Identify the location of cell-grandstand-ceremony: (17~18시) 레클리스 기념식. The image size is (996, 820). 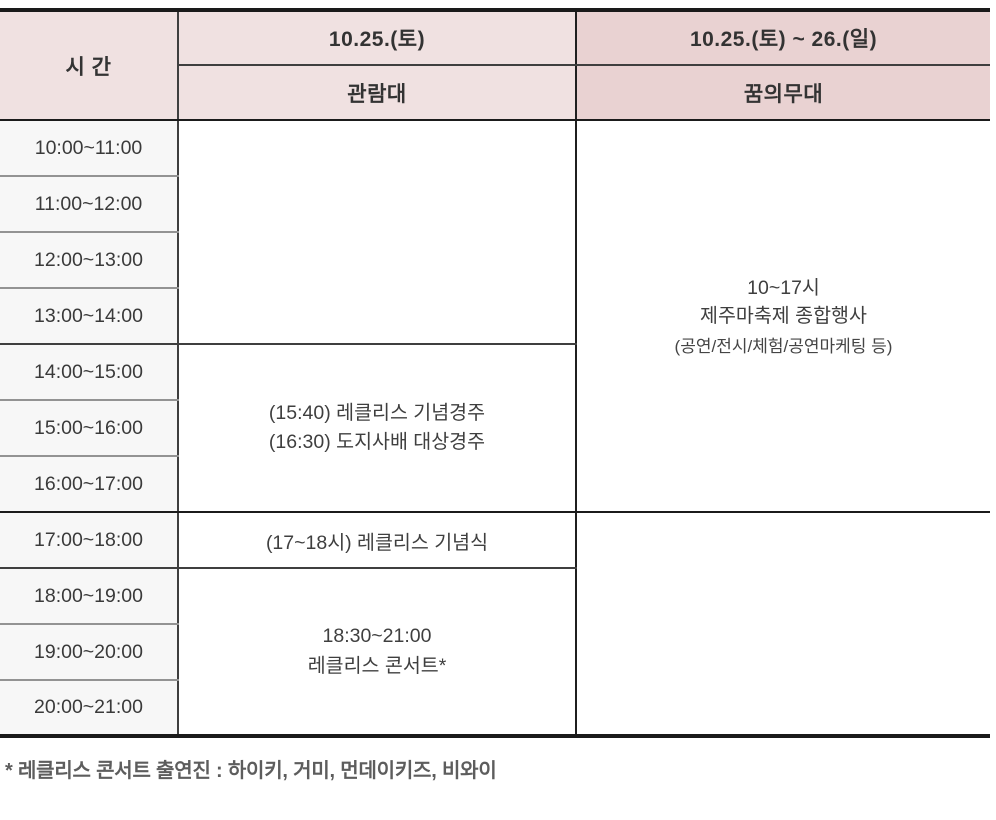
(377, 540).